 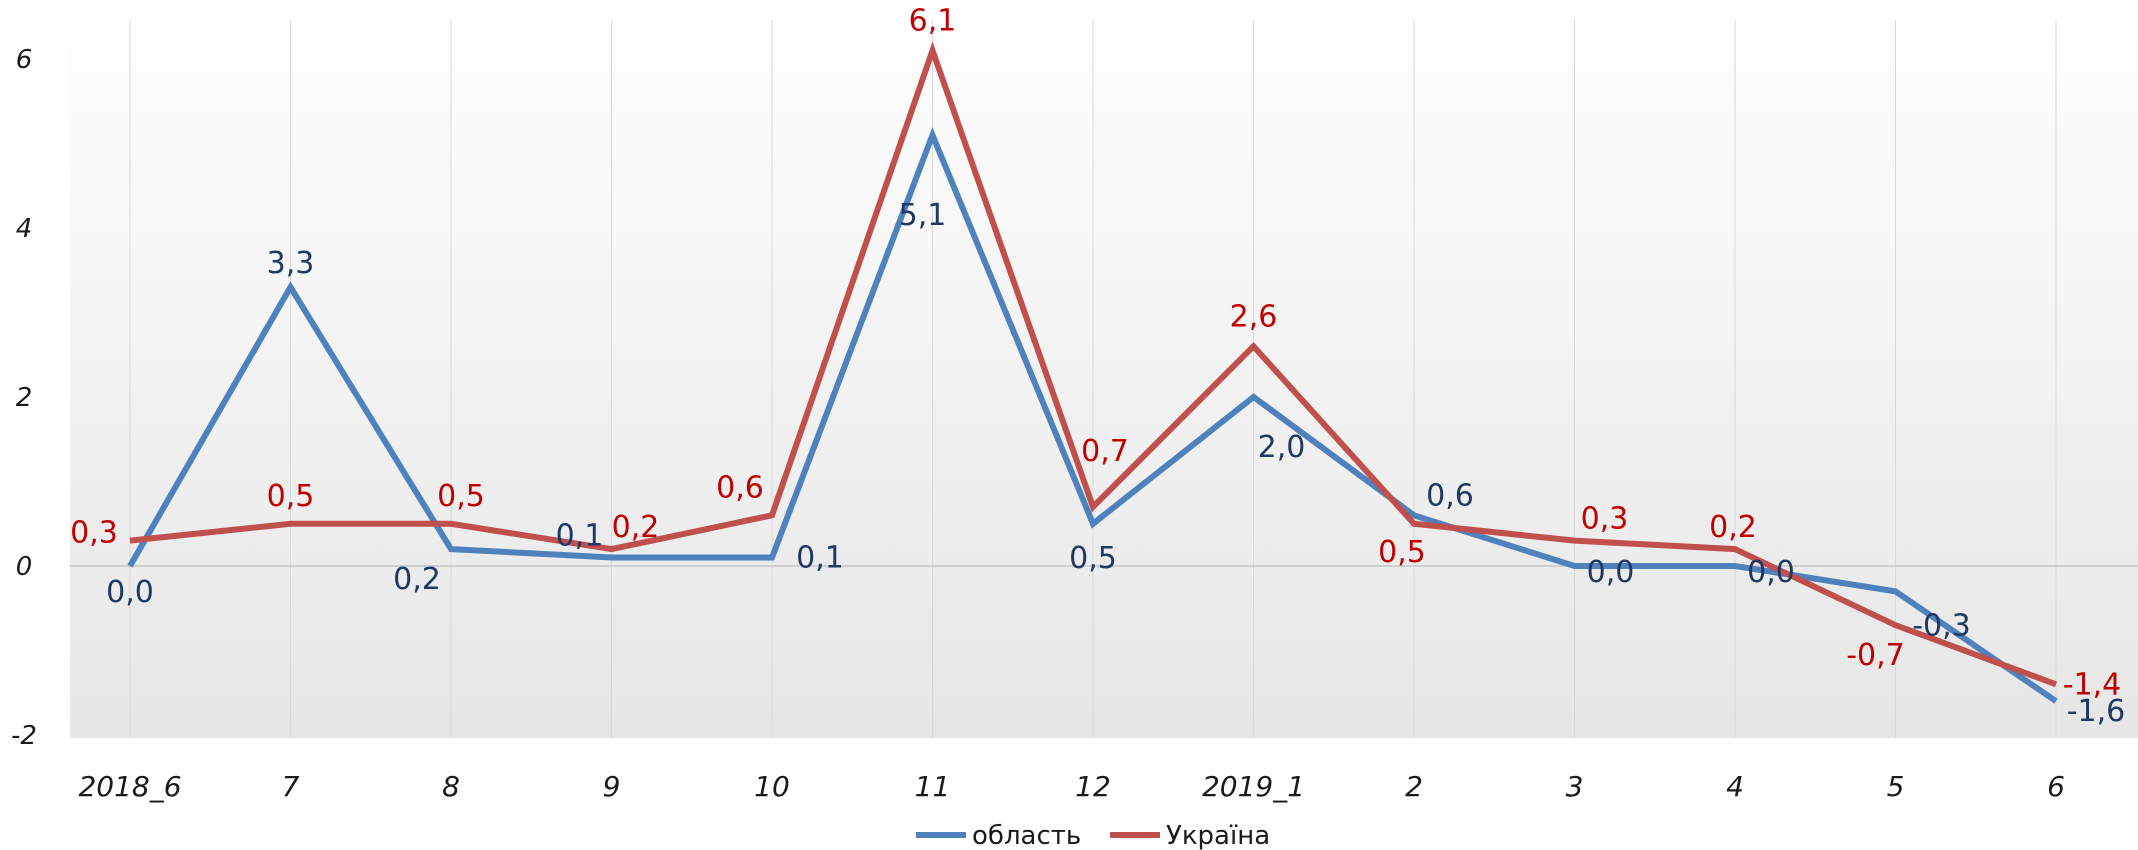 I want to click on x-tick-label: 11, so click(x=933, y=786).